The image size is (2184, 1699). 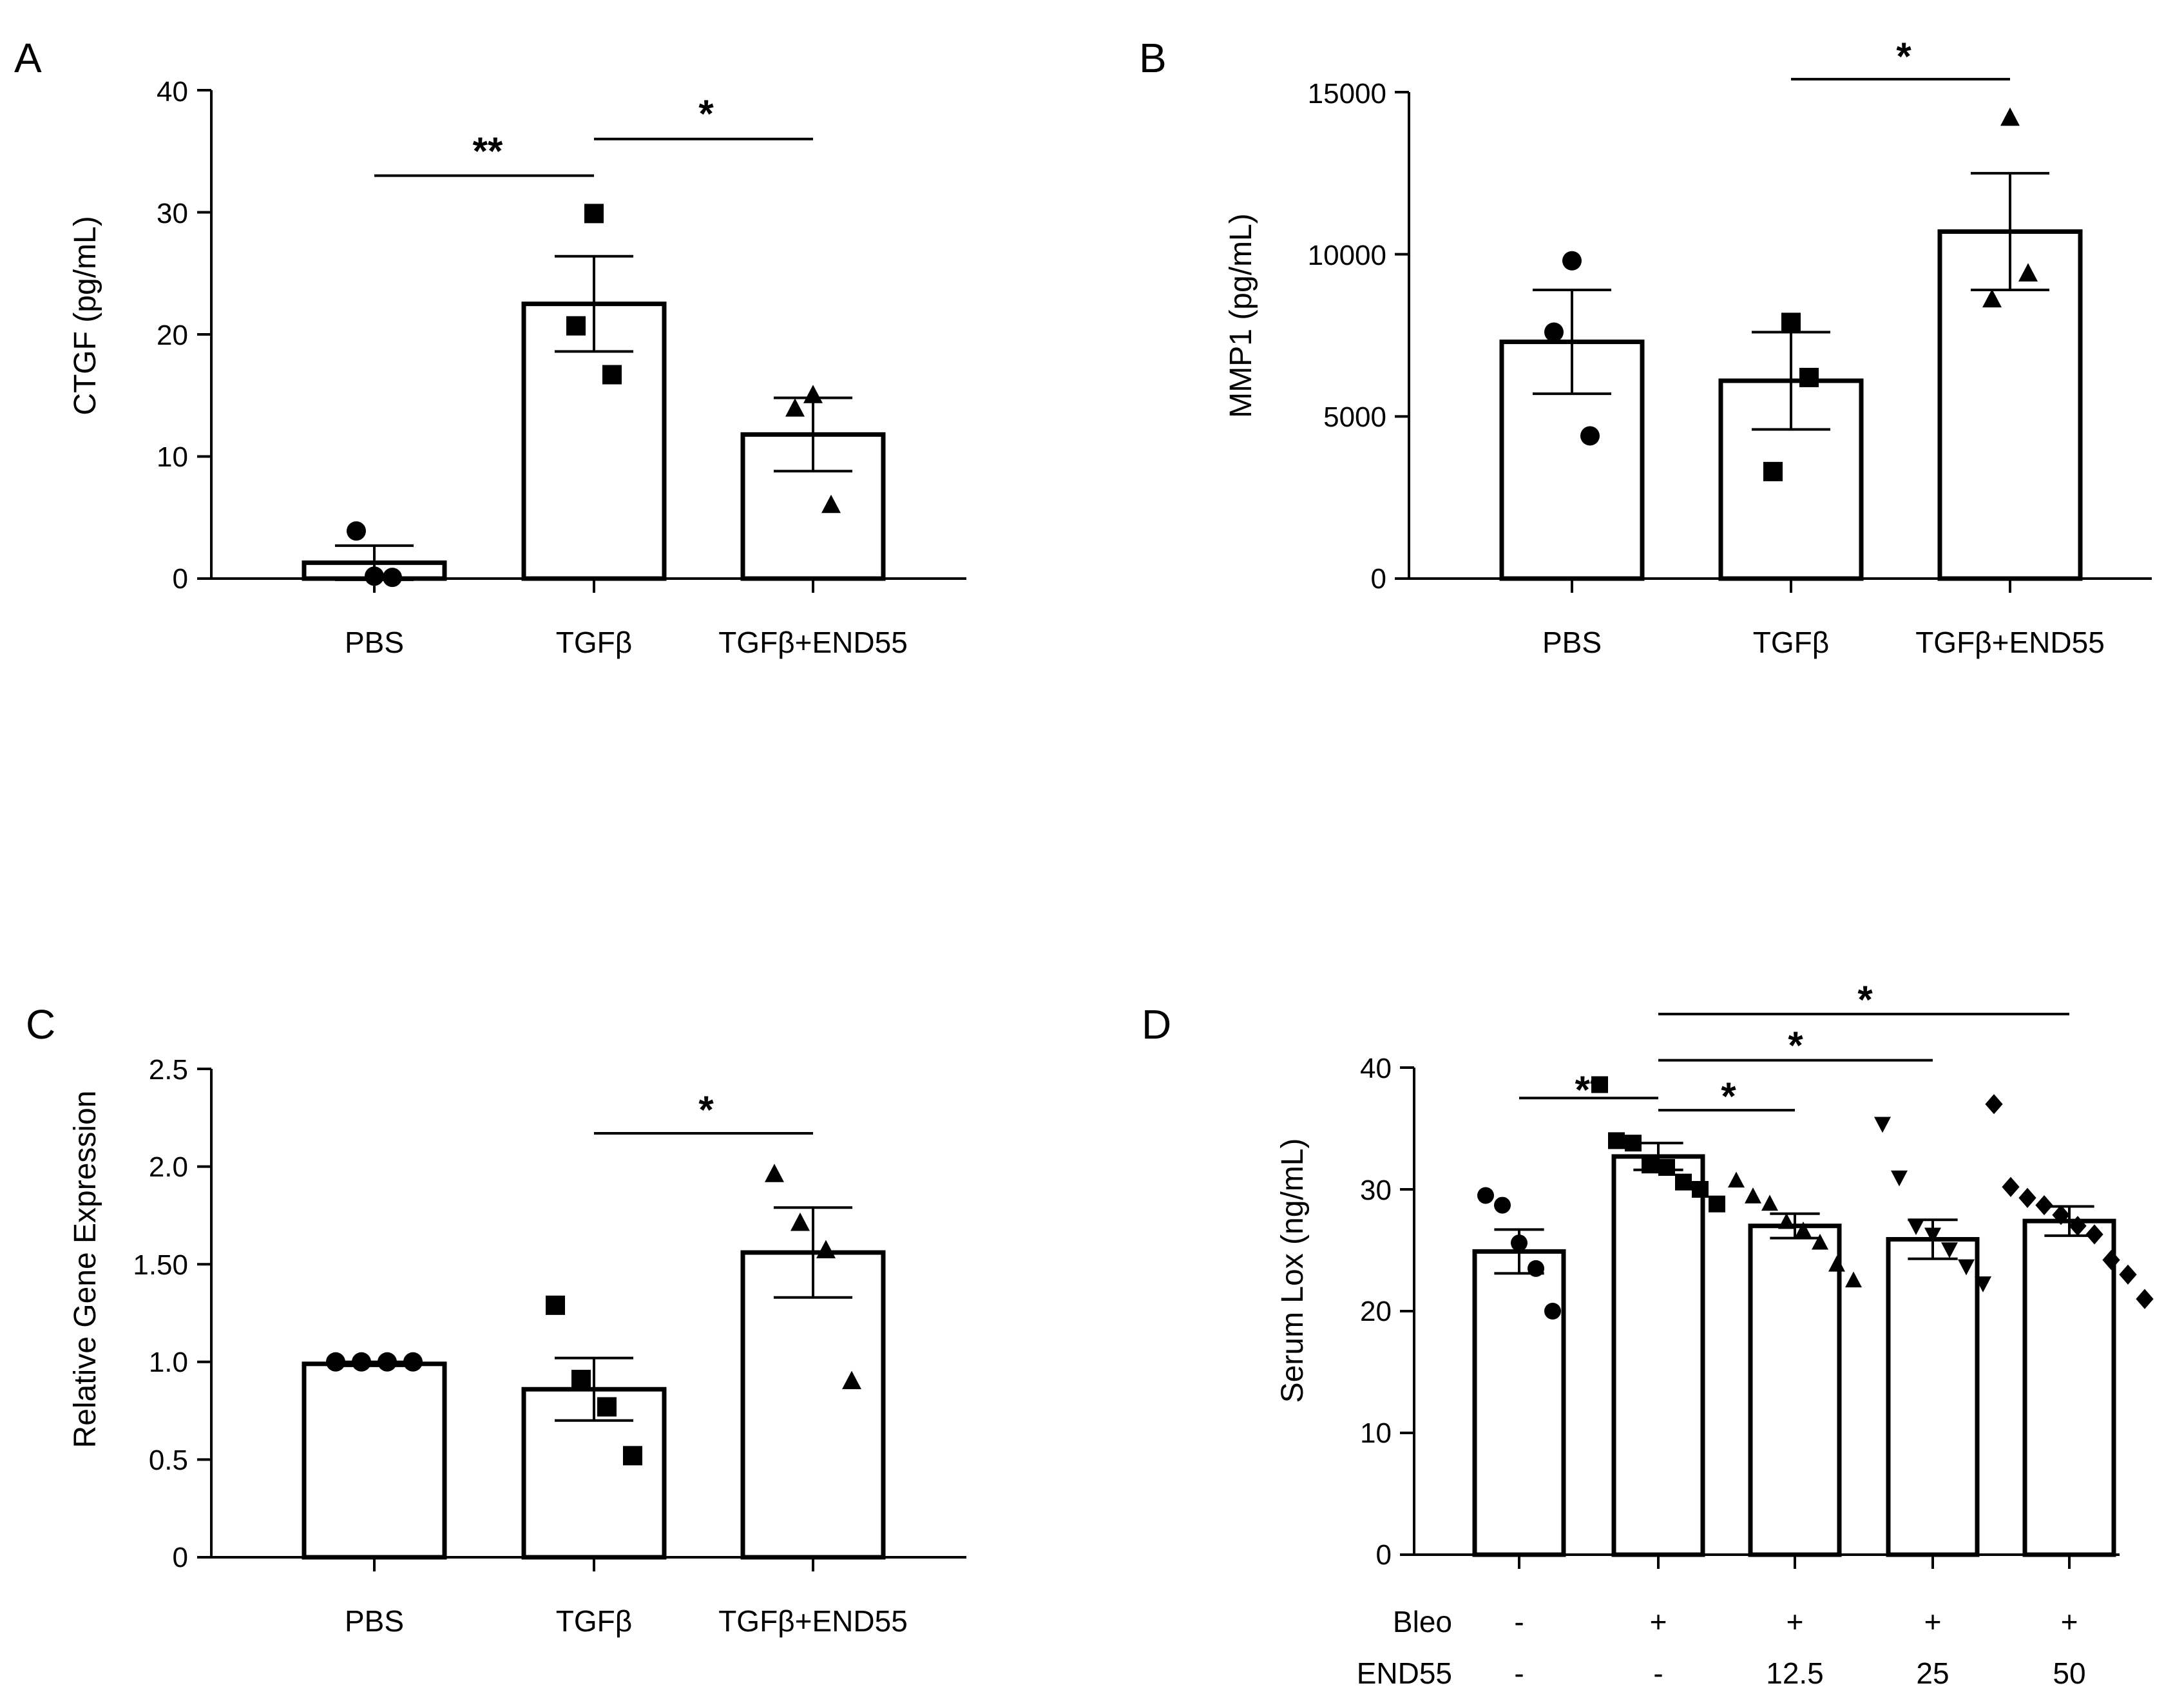 What do you see at coordinates (374, 642) in the screenshot?
I see `x-category-label: PBS` at bounding box center [374, 642].